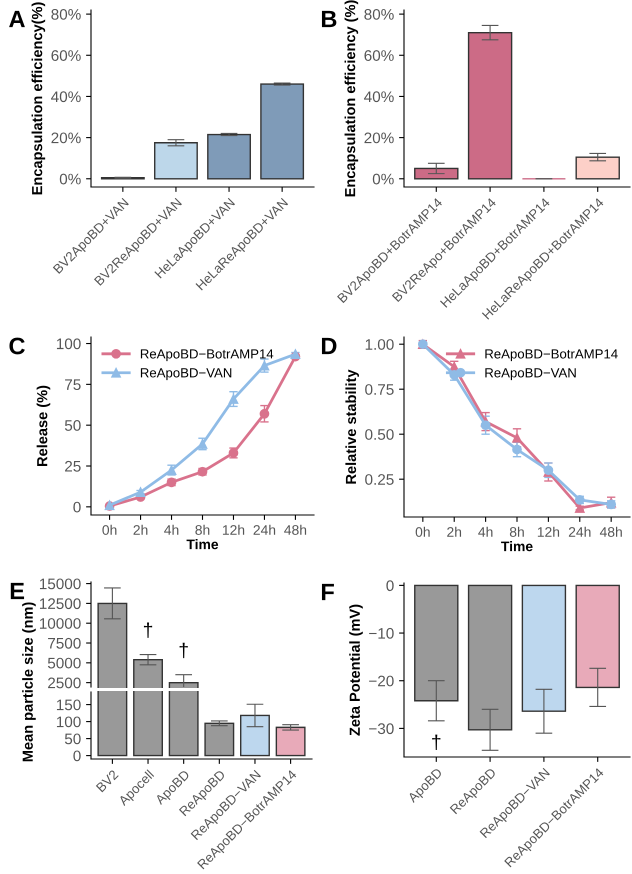 The height and width of the screenshot is (874, 632). What do you see at coordinates (68, 704) in the screenshot?
I see `y-tick-label: 150` at bounding box center [68, 704].